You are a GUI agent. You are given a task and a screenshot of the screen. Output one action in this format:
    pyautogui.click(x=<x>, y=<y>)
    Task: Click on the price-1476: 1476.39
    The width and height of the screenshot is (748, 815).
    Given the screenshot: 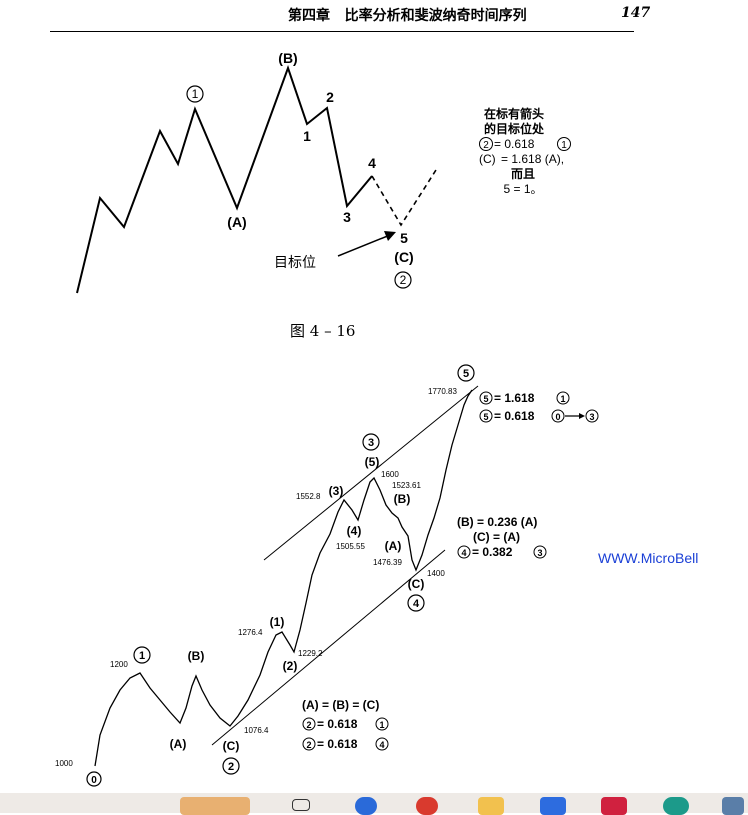 What is the action you would take?
    pyautogui.click(x=387, y=562)
    